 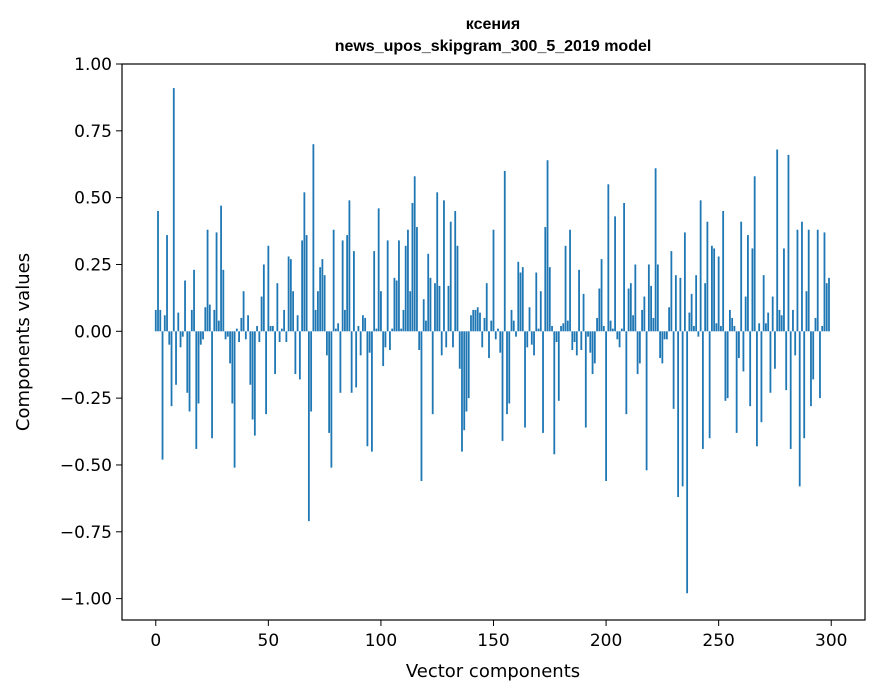 What do you see at coordinates (93, 65) in the screenshot?
I see `y-tick-label: 1.00` at bounding box center [93, 65].